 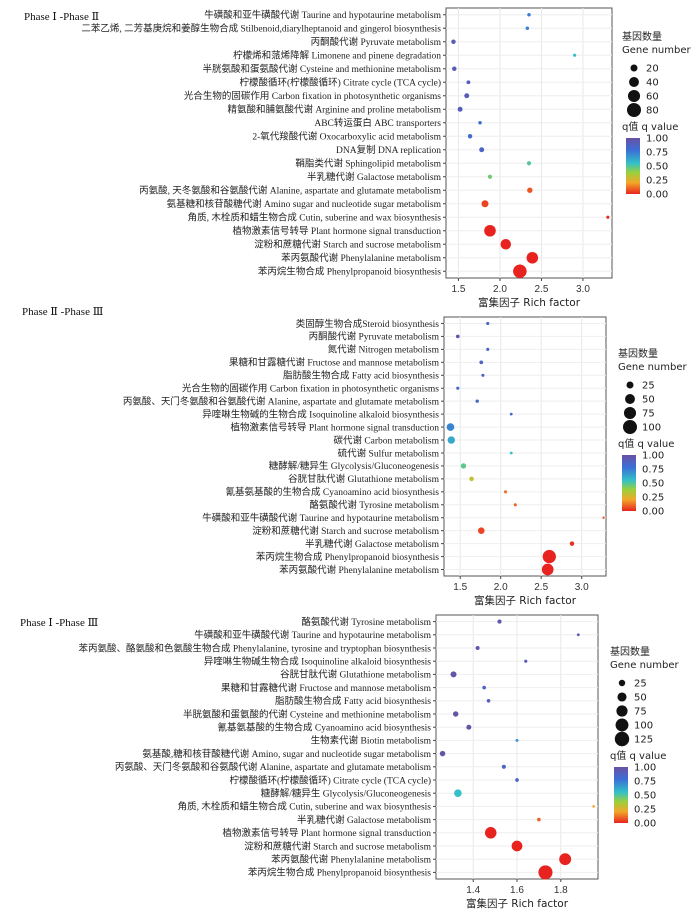 I want to click on legend-size-label: 60, so click(x=652, y=97).